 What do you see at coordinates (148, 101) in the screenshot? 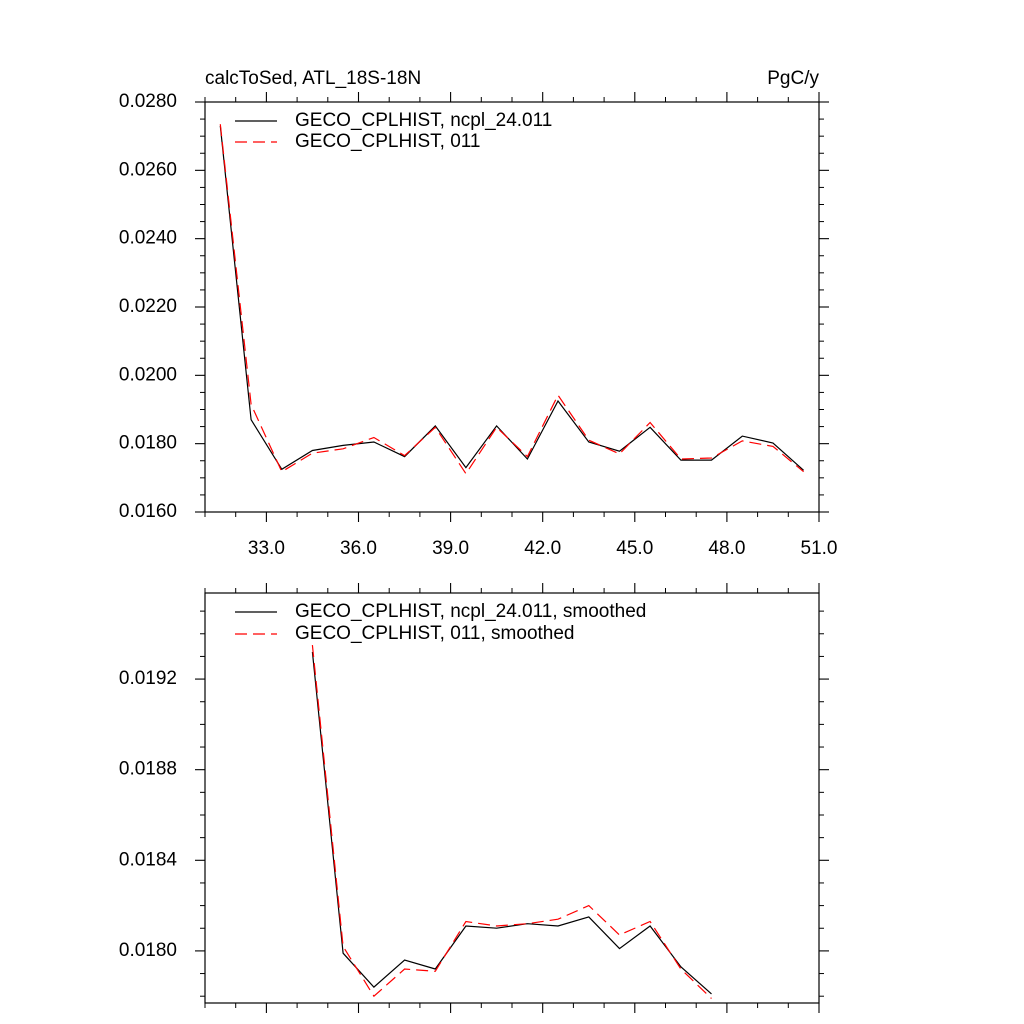
I see `top-y-tick-label: 0.0280` at bounding box center [148, 101].